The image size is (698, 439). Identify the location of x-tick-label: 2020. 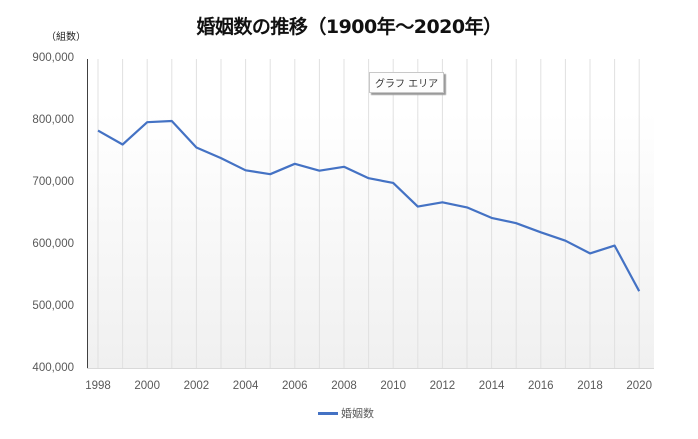
(639, 386).